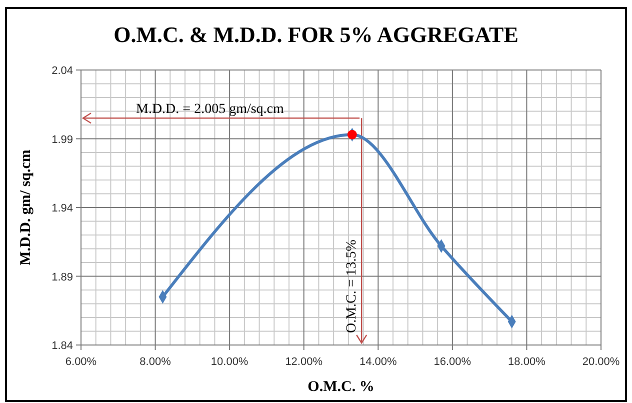 This screenshot has width=632, height=403. I want to click on y-tick-label: 1.84, so click(62, 346).